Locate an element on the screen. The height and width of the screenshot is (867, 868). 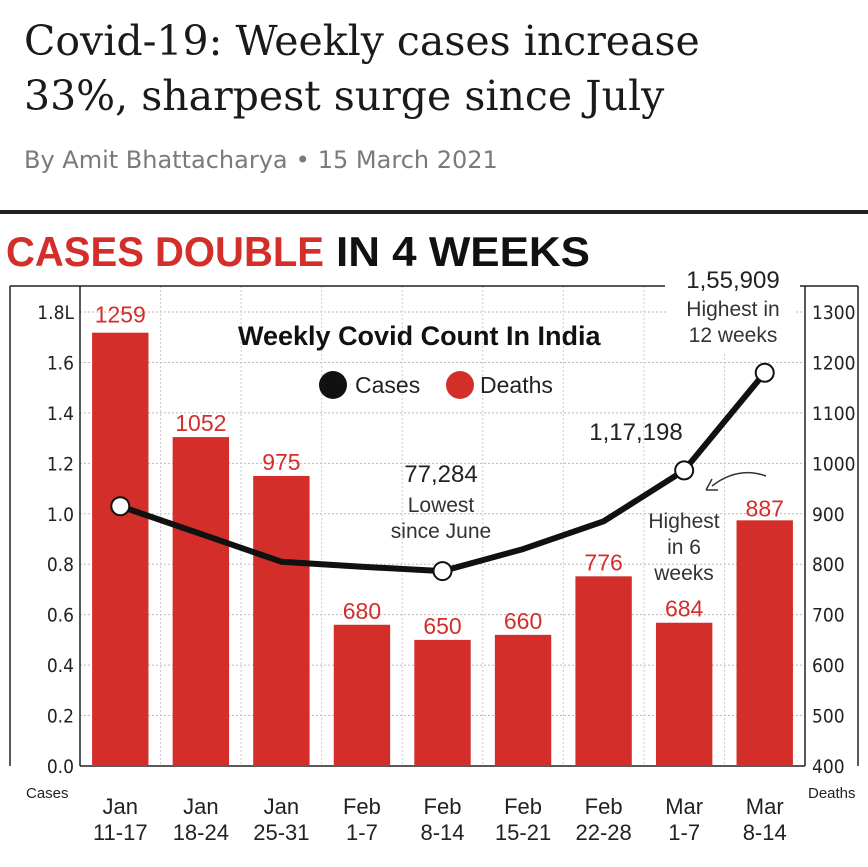
left-tick-label: 0.4 is located at coordinates (60, 666).